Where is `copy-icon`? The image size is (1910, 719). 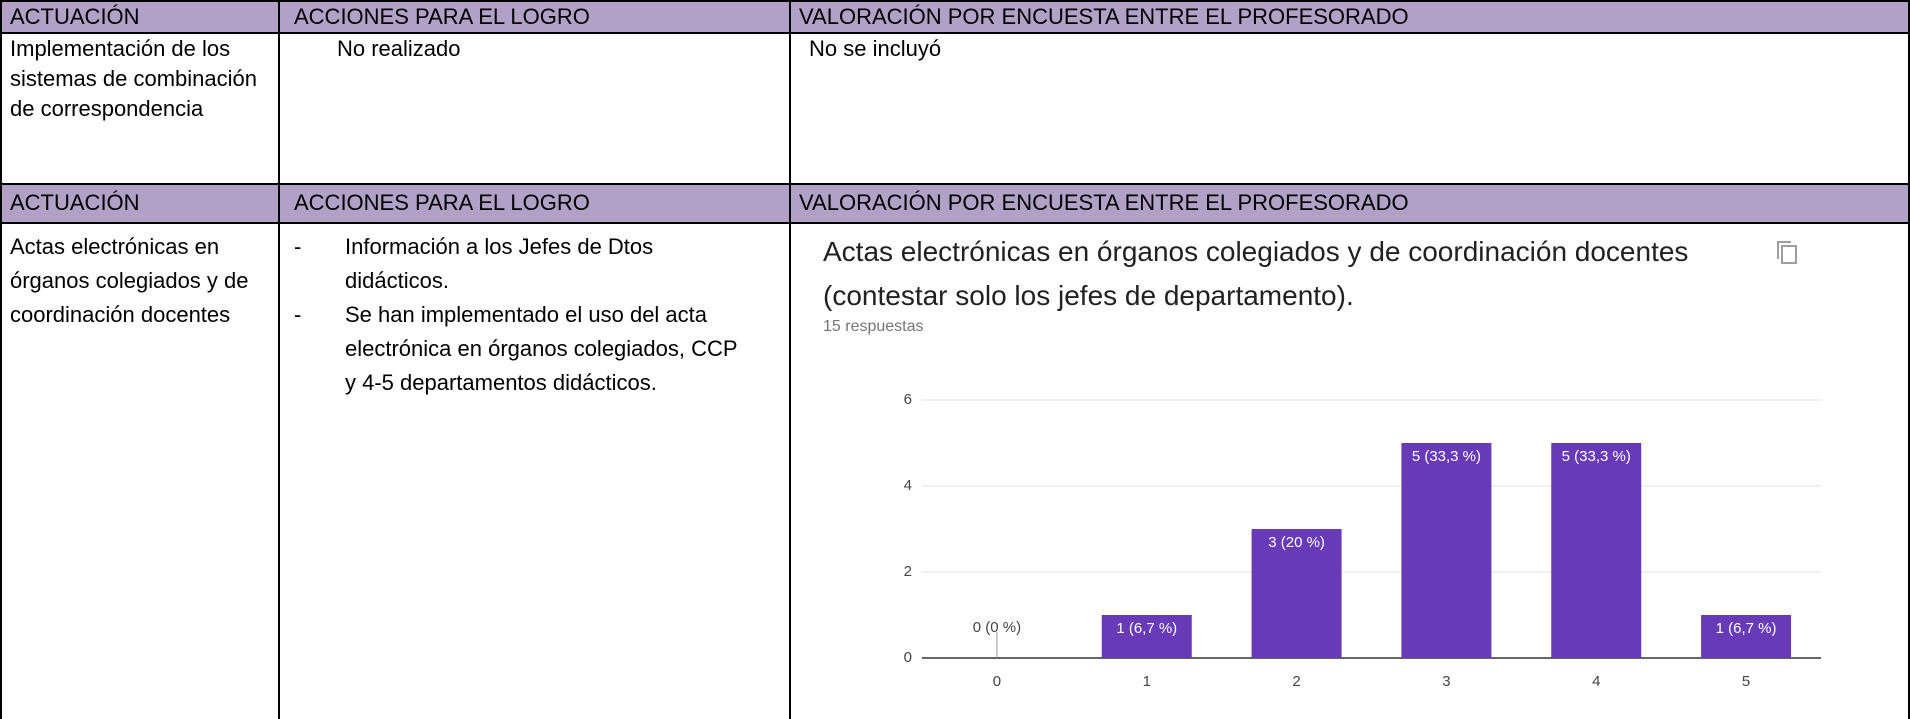
copy-icon is located at coordinates (1787, 252).